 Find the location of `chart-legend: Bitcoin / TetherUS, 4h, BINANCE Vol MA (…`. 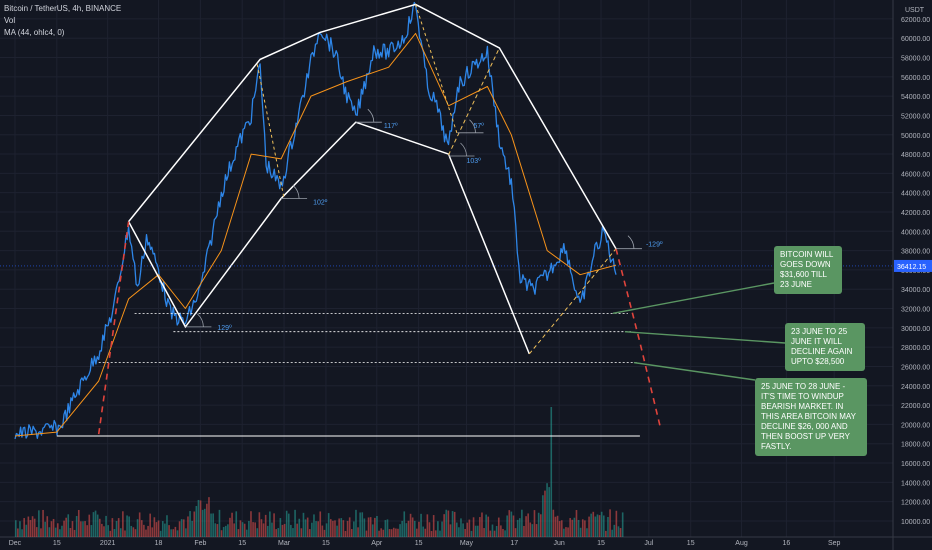

chart-legend: Bitcoin / TetherUS, 4h, BINANCE Vol MA (… is located at coordinates (62, 21).